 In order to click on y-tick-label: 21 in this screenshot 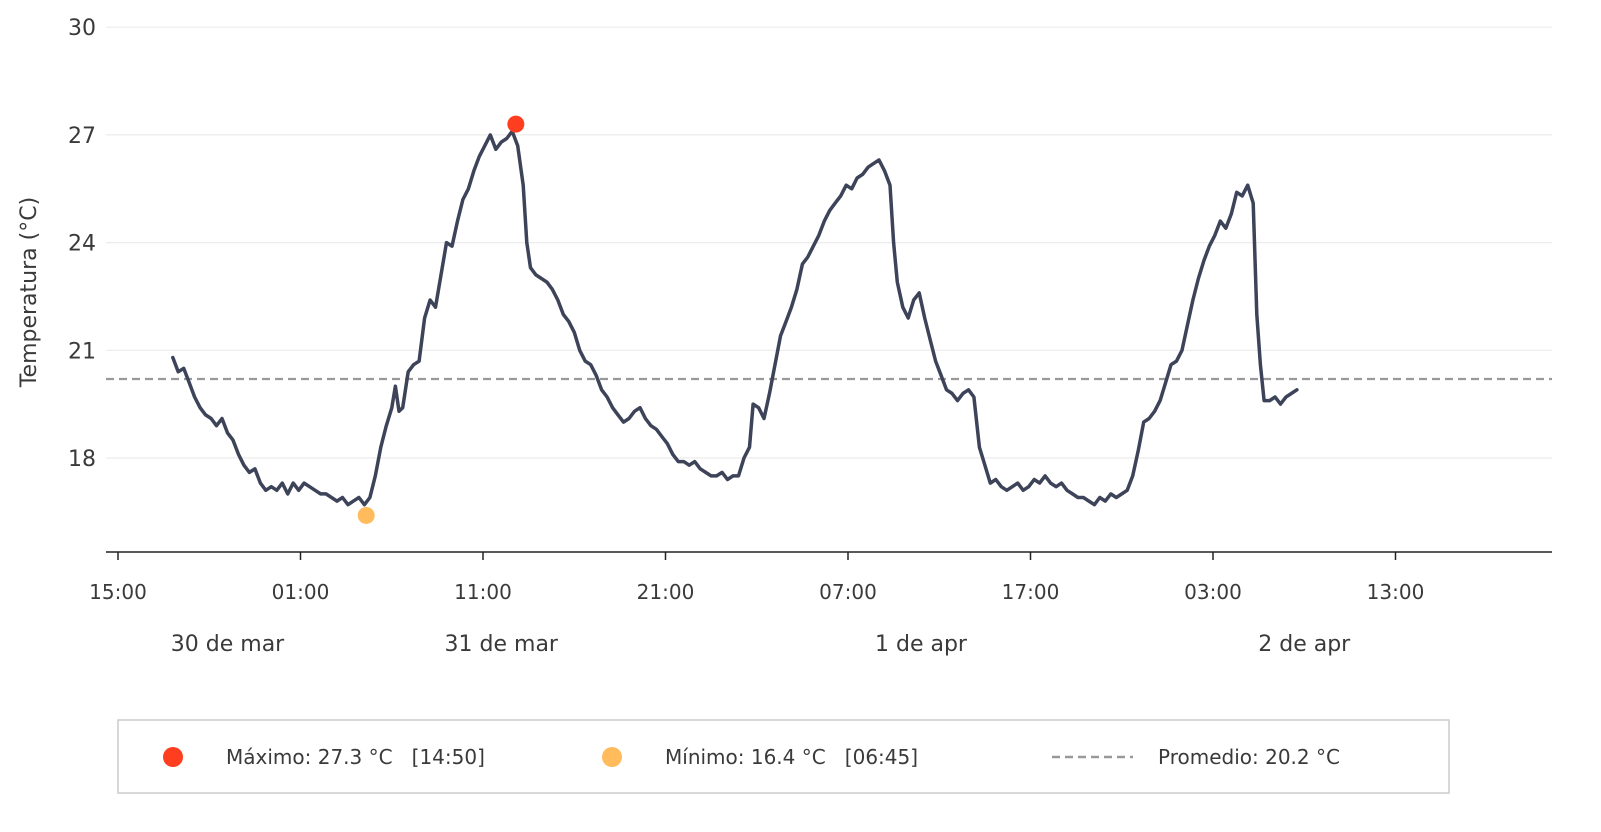, I will do `click(82, 351)`.